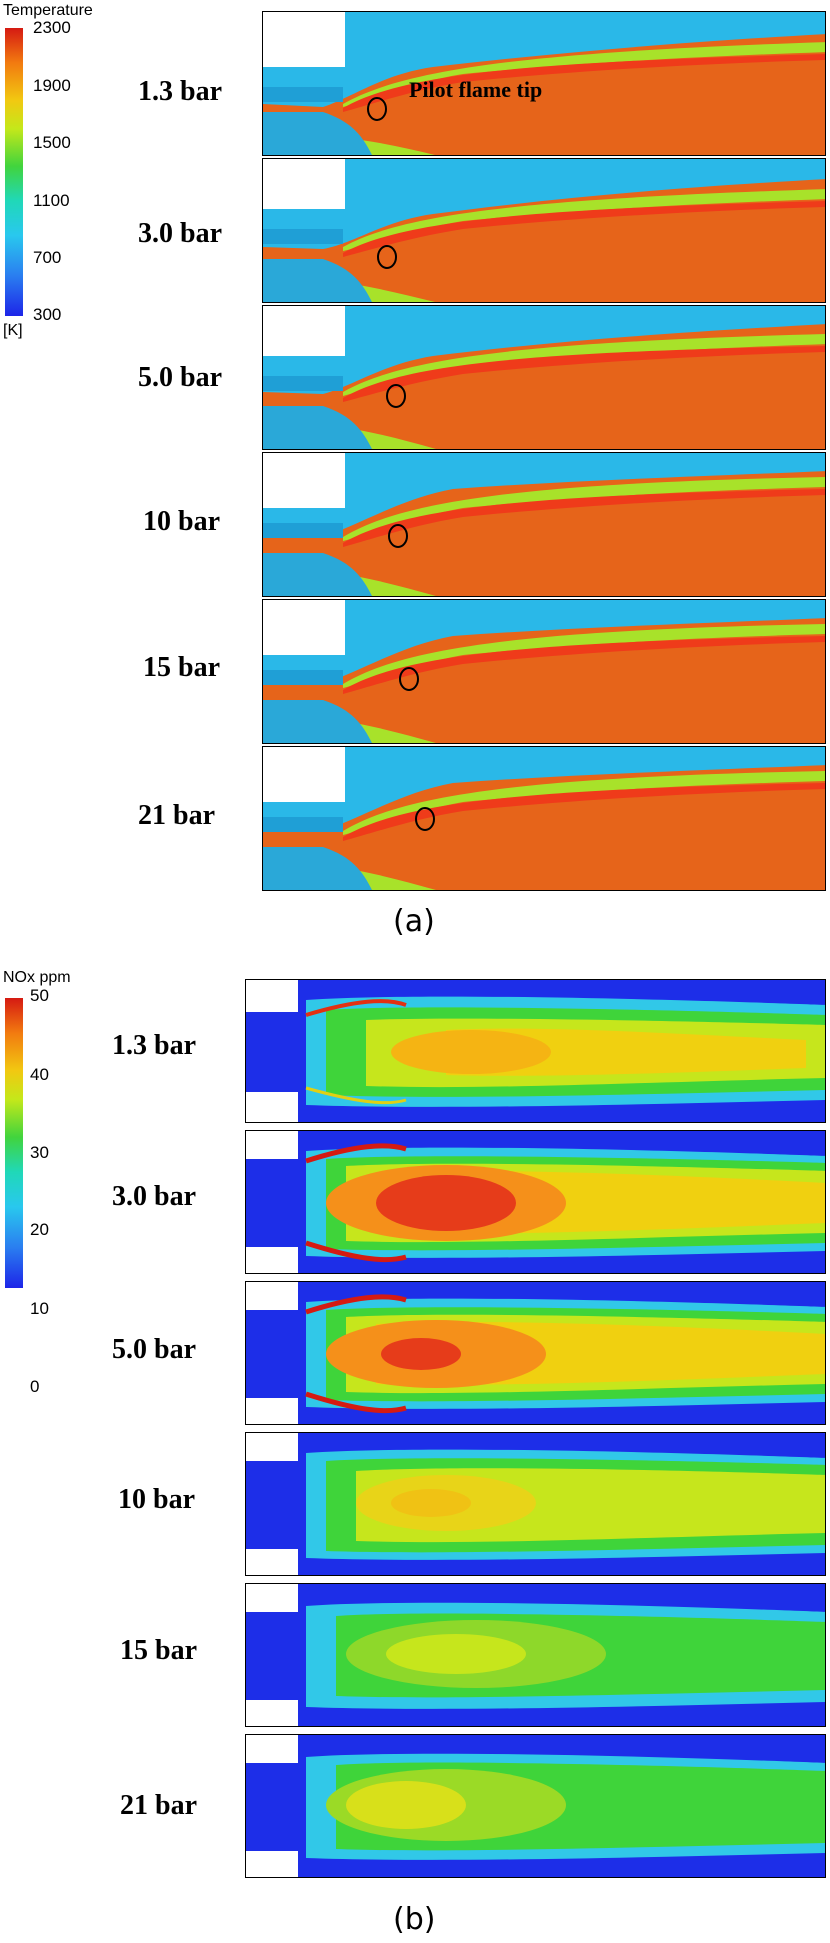 The height and width of the screenshot is (1943, 830). What do you see at coordinates (39, 1308) in the screenshot?
I see `nox-tick-10: 10` at bounding box center [39, 1308].